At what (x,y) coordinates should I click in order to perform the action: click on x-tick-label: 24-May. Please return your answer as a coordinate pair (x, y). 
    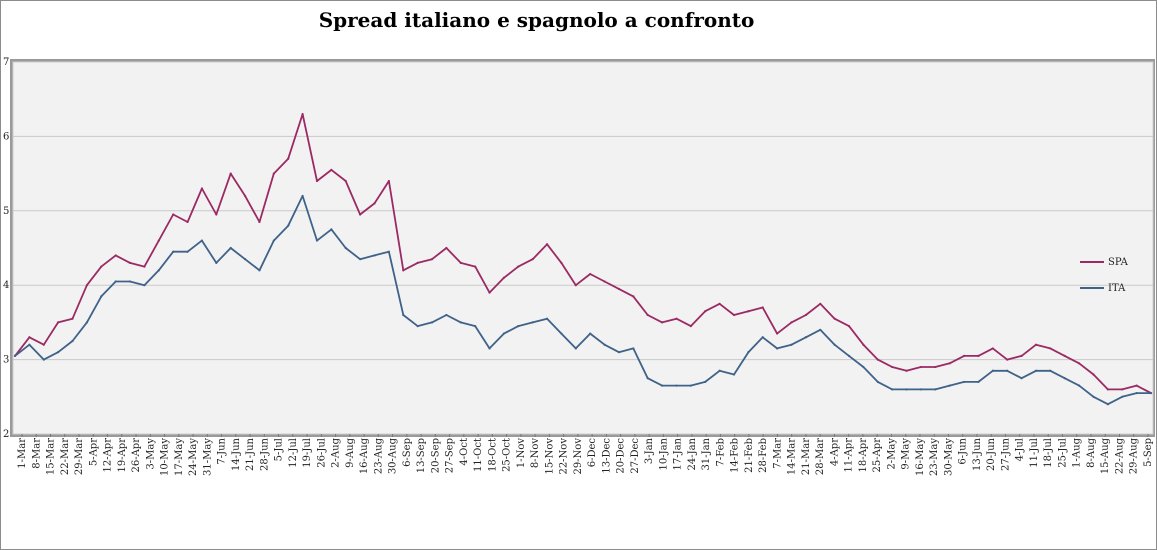
    Looking at the image, I should click on (193, 457).